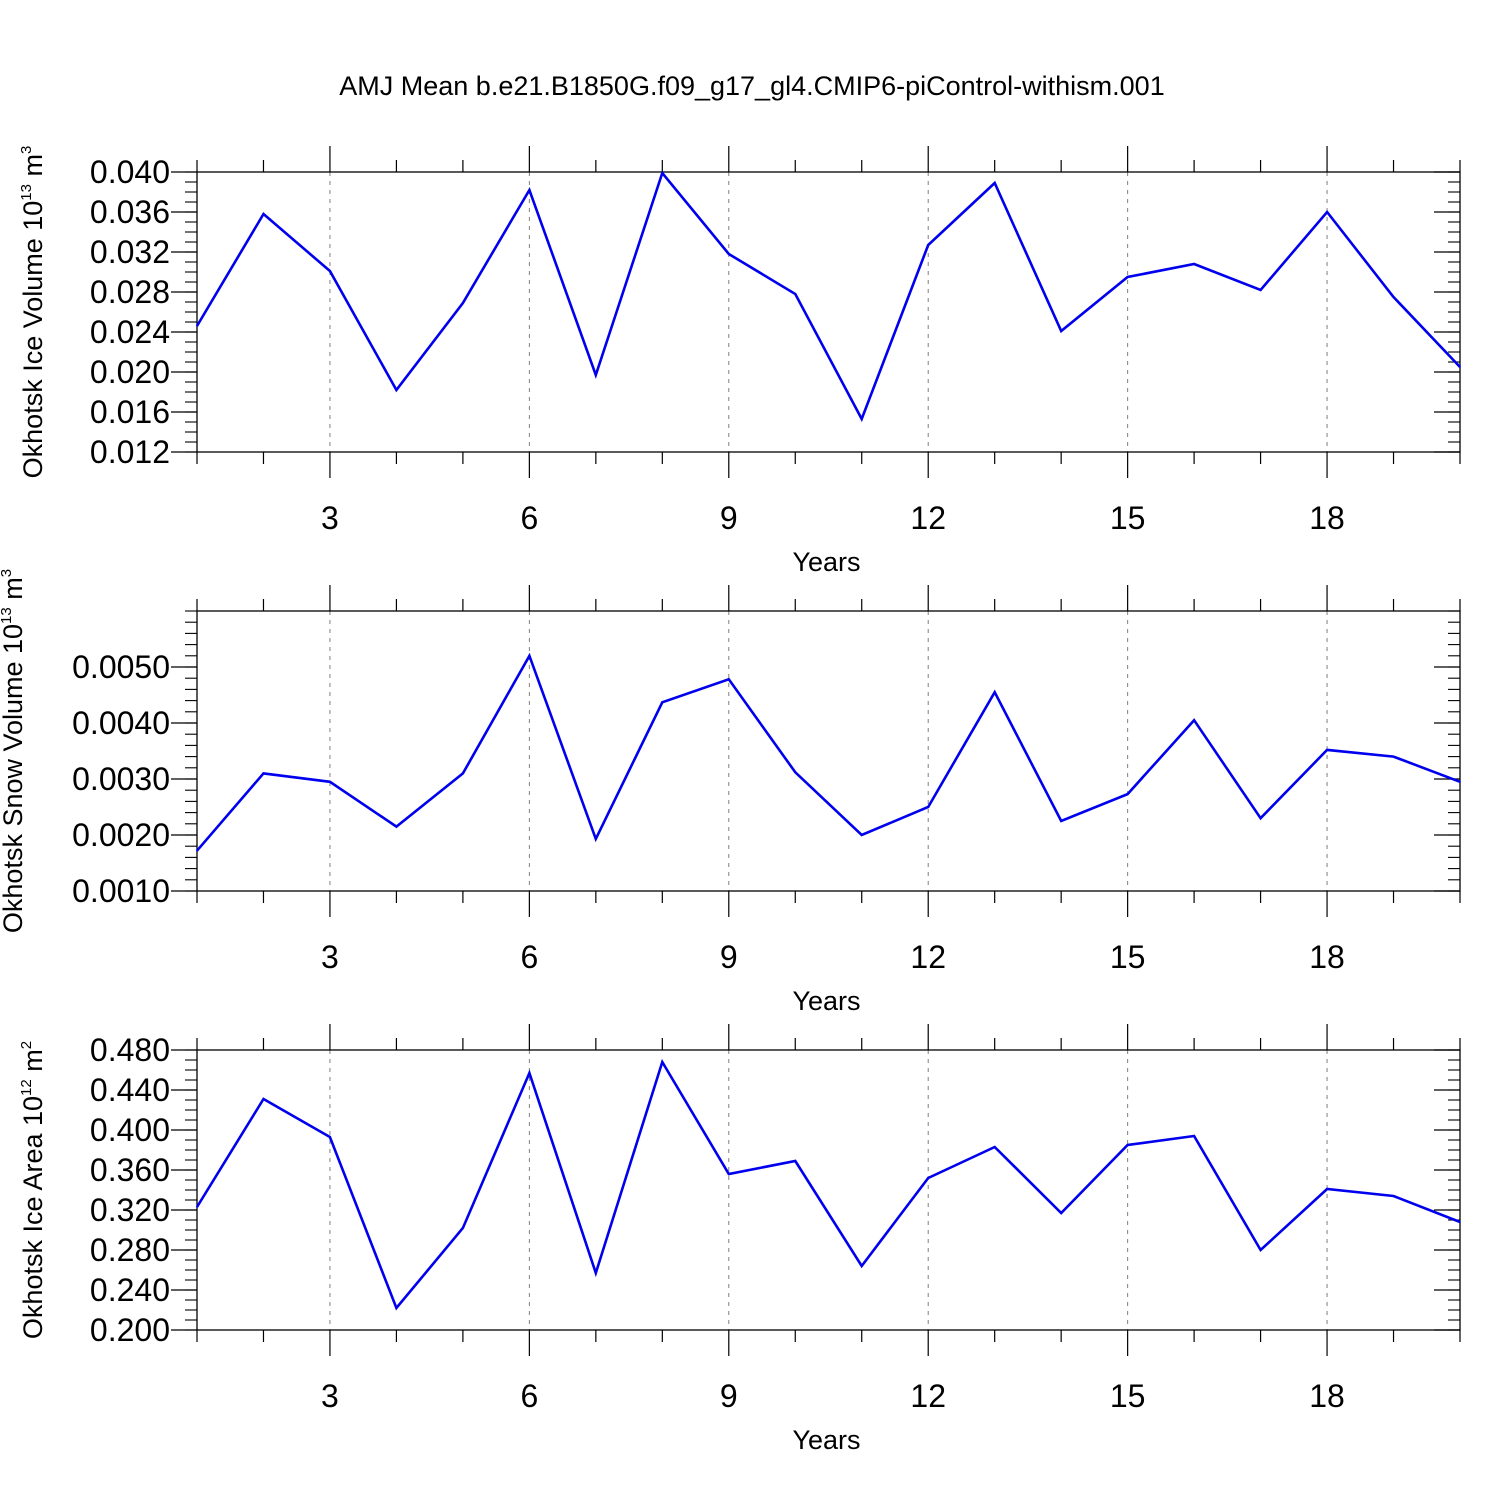 The image size is (1500, 1500). I want to click on y-axis-label-part: Okhotsk Snow Volume 10, so click(14, 778).